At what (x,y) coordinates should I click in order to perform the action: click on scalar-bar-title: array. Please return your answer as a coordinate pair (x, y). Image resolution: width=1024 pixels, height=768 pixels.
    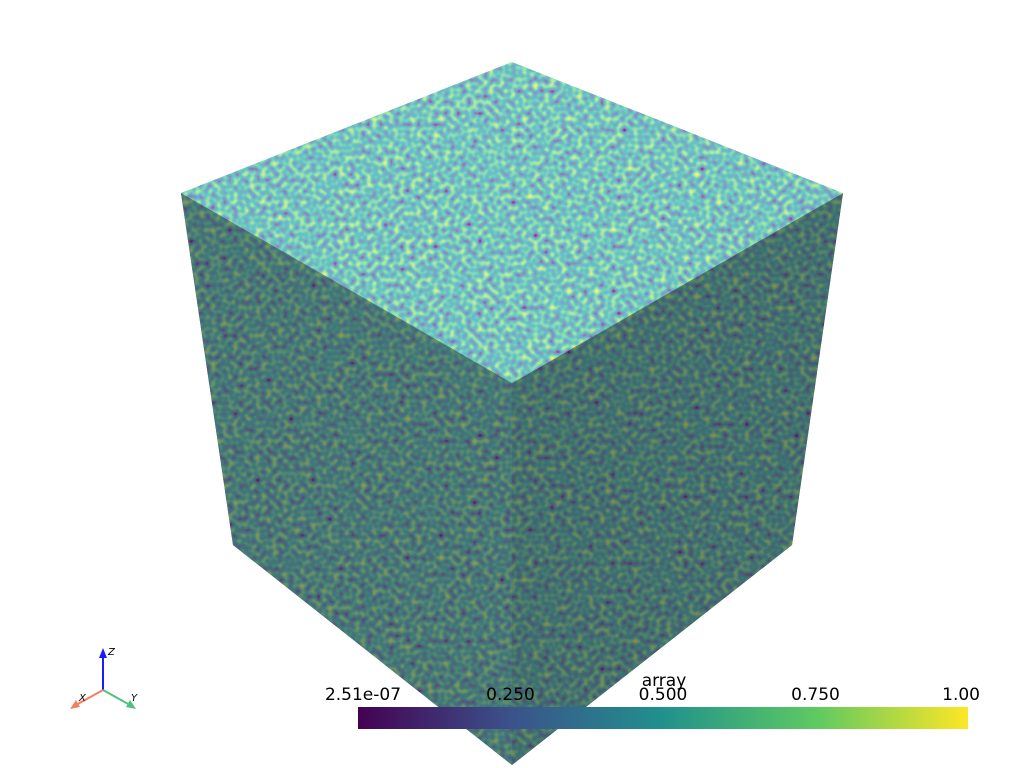
    Looking at the image, I should click on (664, 681).